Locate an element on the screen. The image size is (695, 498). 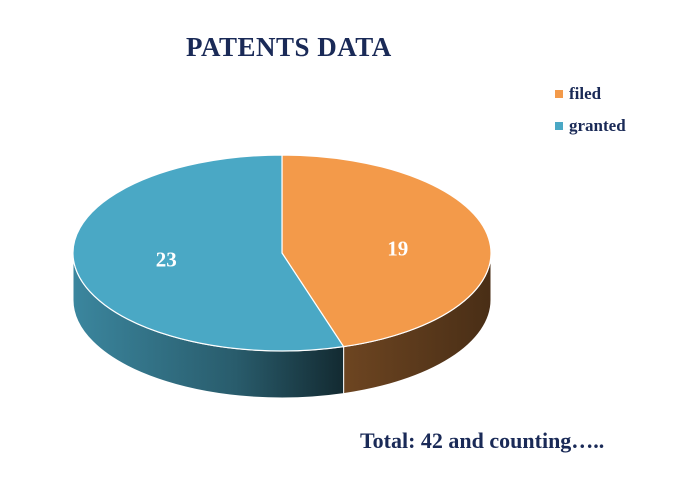
data-label-granted: 23 is located at coordinates (166, 259).